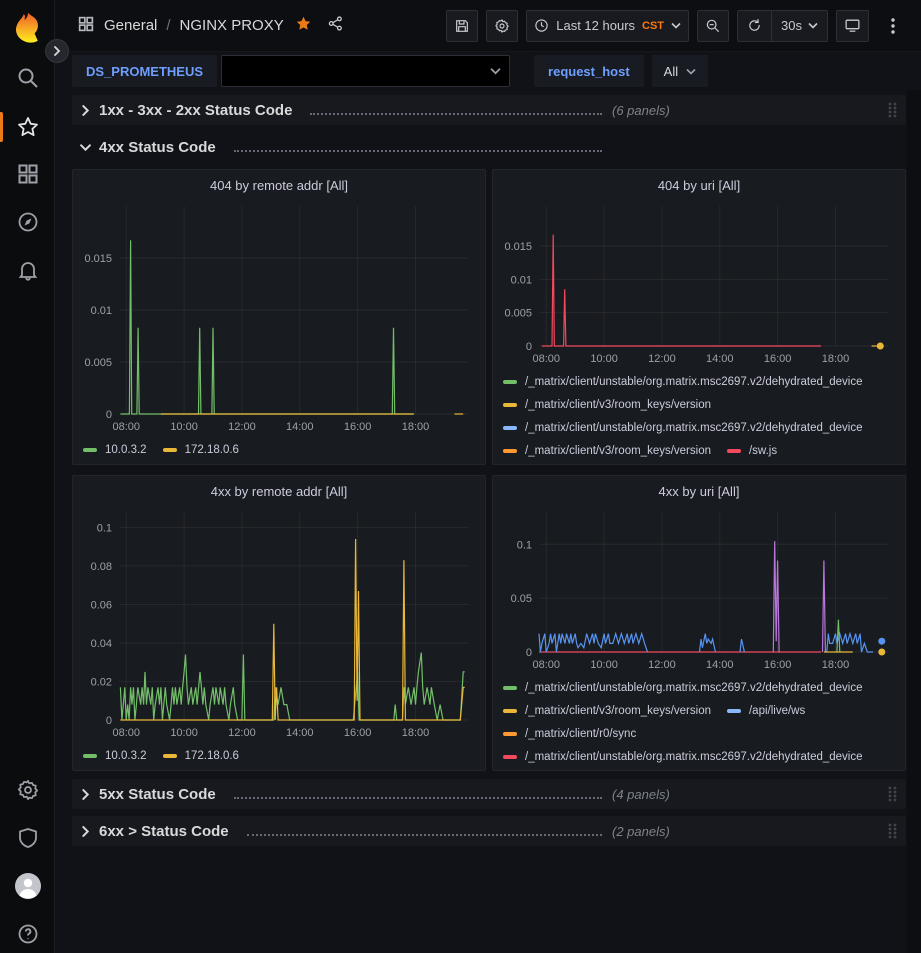 The width and height of the screenshot is (921, 953). I want to click on svg-text: 0.01, so click(521, 280).